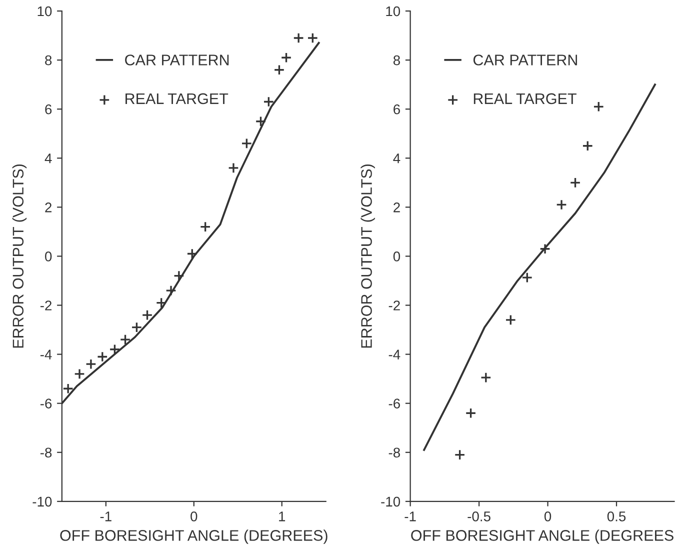 Image resolution: width=688 pixels, height=551 pixels. What do you see at coordinates (542, 537) in the screenshot?
I see `x-axis-title: OFF BORESIGHT ANGLE (DEGREES` at bounding box center [542, 537].